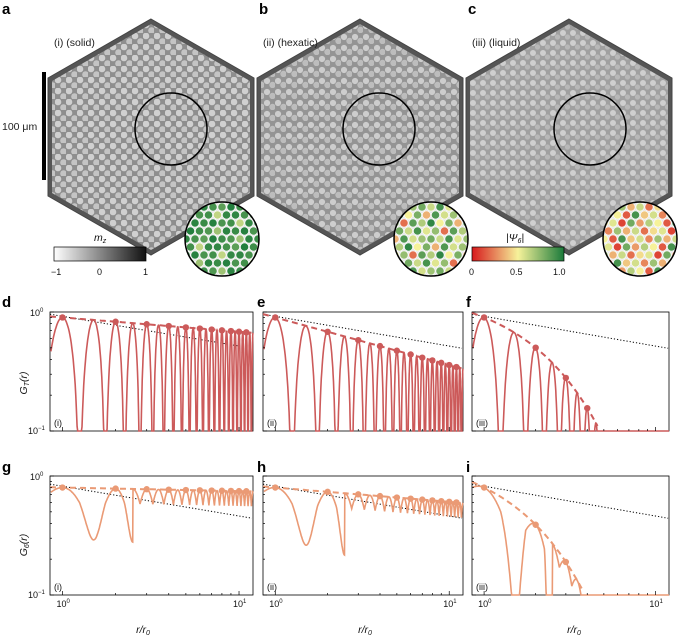  What do you see at coordinates (482, 423) in the screenshot?
I see `plot-tag: (iii)` at bounding box center [482, 423].